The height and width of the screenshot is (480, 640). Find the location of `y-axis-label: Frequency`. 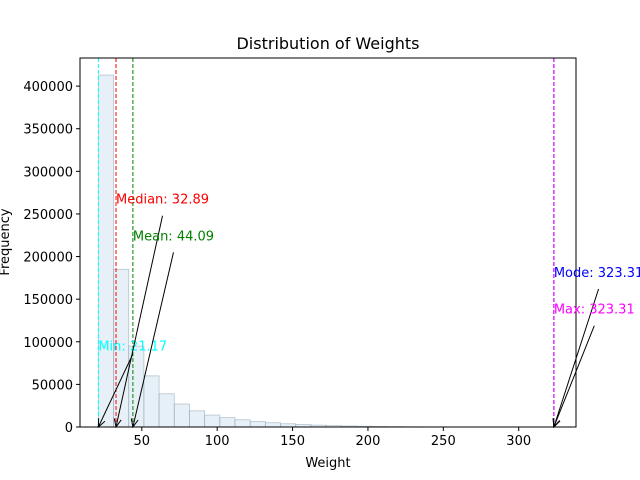

y-axis-label: Frequency is located at coordinates (6, 241).